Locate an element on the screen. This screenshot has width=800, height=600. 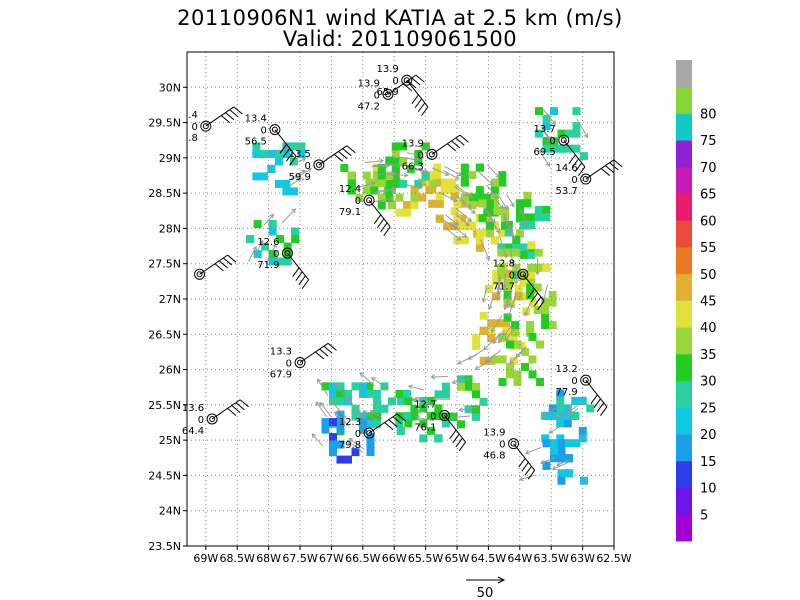
reference-vector: 50 is located at coordinates (486, 588).